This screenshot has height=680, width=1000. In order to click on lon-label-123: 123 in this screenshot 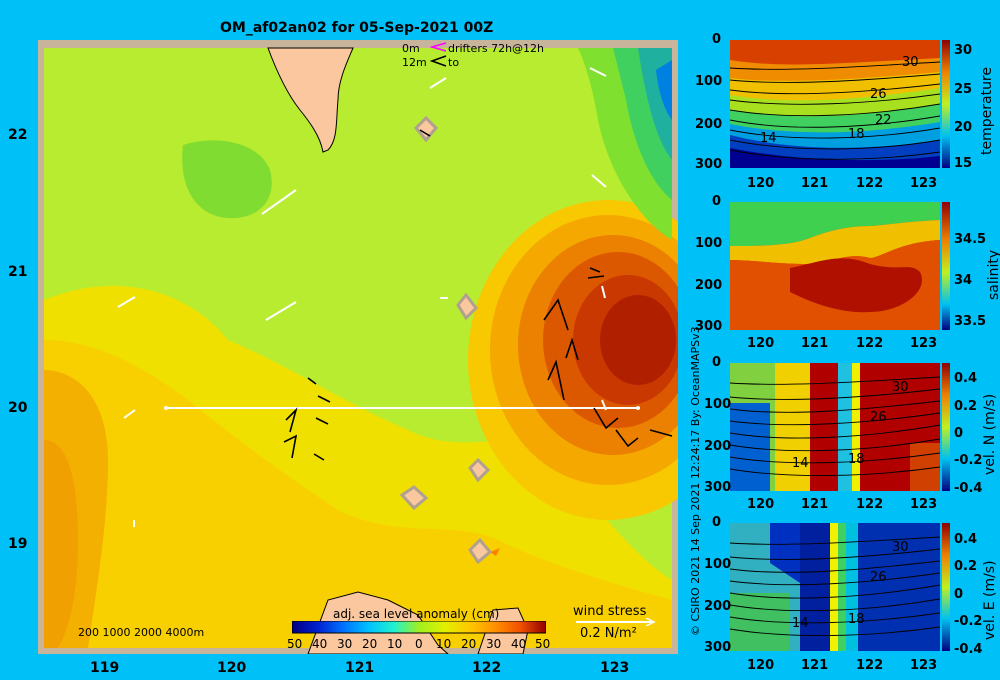, I will do `click(615, 668)`.